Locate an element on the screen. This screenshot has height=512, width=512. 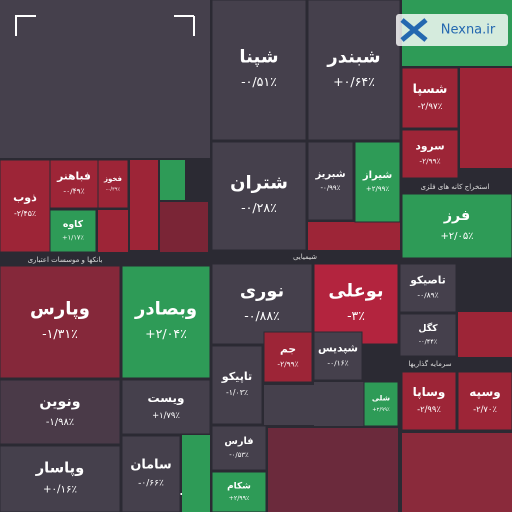
tile-change: -۳٪ is located at coordinates (356, 315).